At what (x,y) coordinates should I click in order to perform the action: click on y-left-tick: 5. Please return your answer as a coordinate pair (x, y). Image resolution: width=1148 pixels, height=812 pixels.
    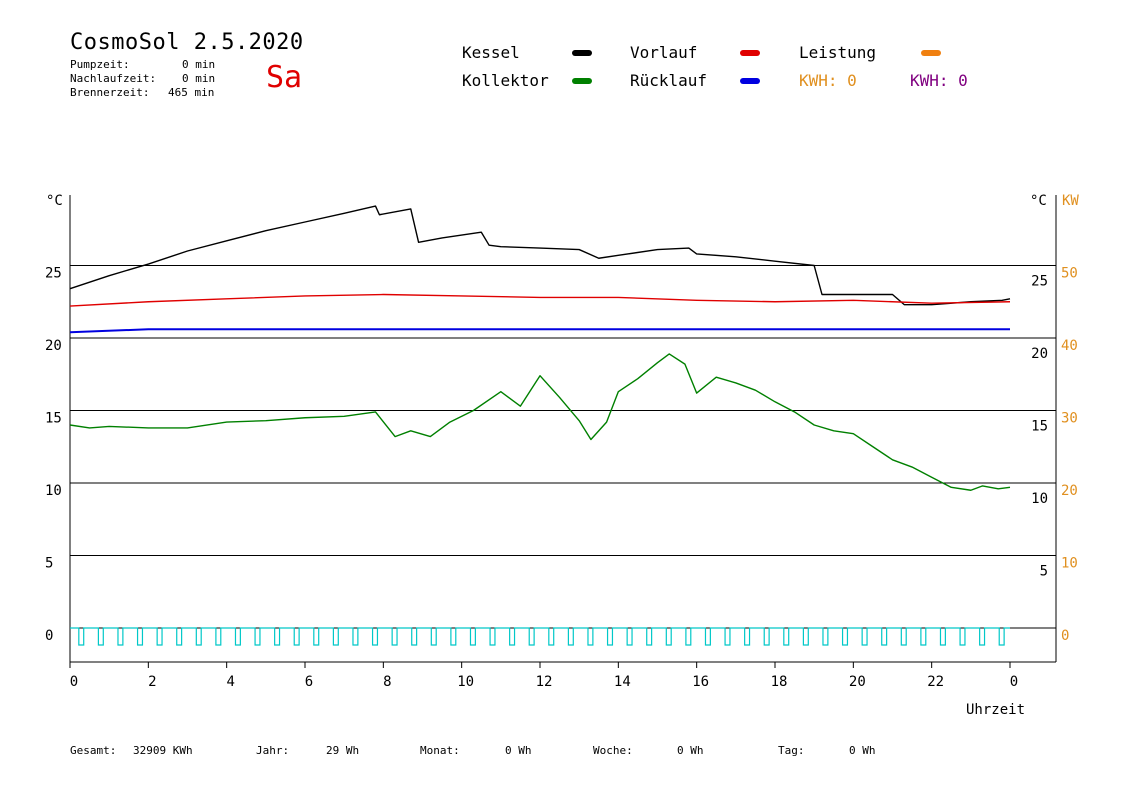
    Looking at the image, I should click on (49, 564).